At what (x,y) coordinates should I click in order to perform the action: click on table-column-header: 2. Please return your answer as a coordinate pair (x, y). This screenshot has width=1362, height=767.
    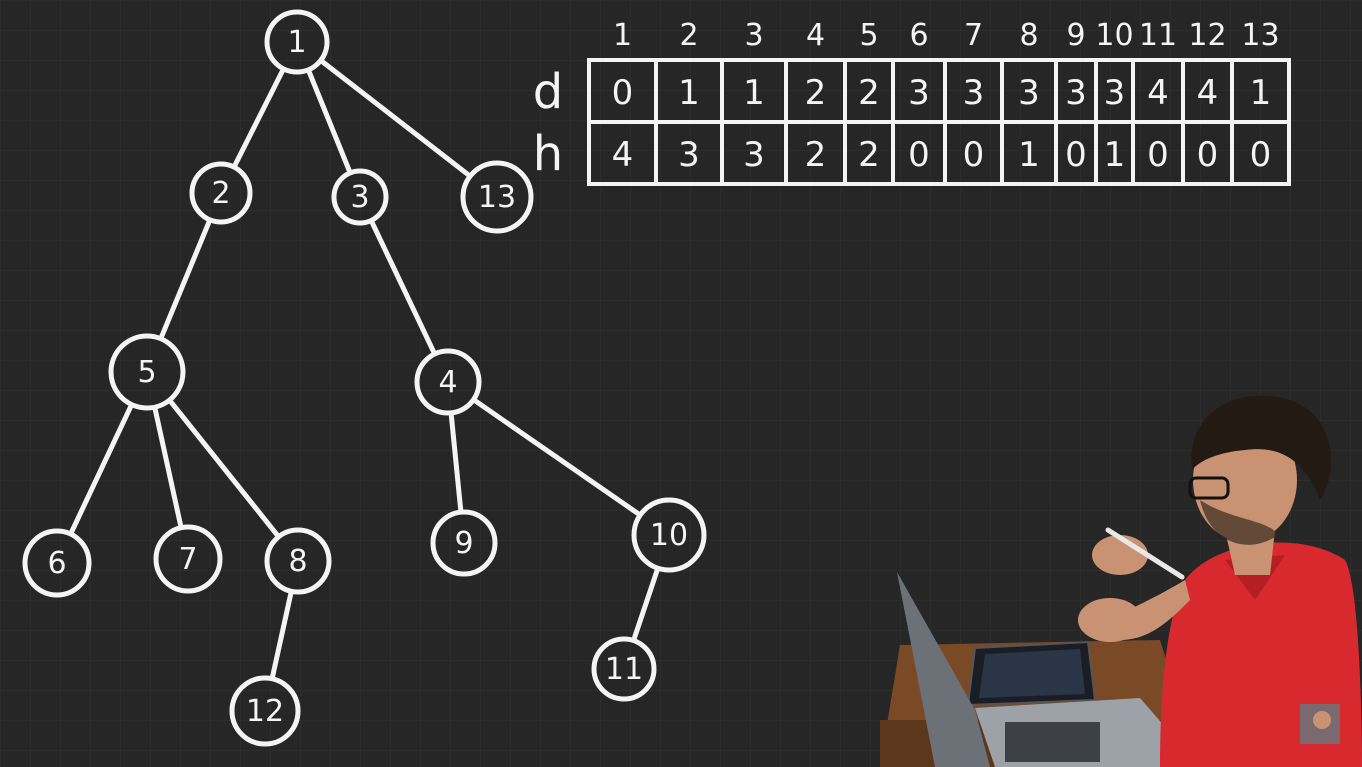
    Looking at the image, I should click on (688, 35).